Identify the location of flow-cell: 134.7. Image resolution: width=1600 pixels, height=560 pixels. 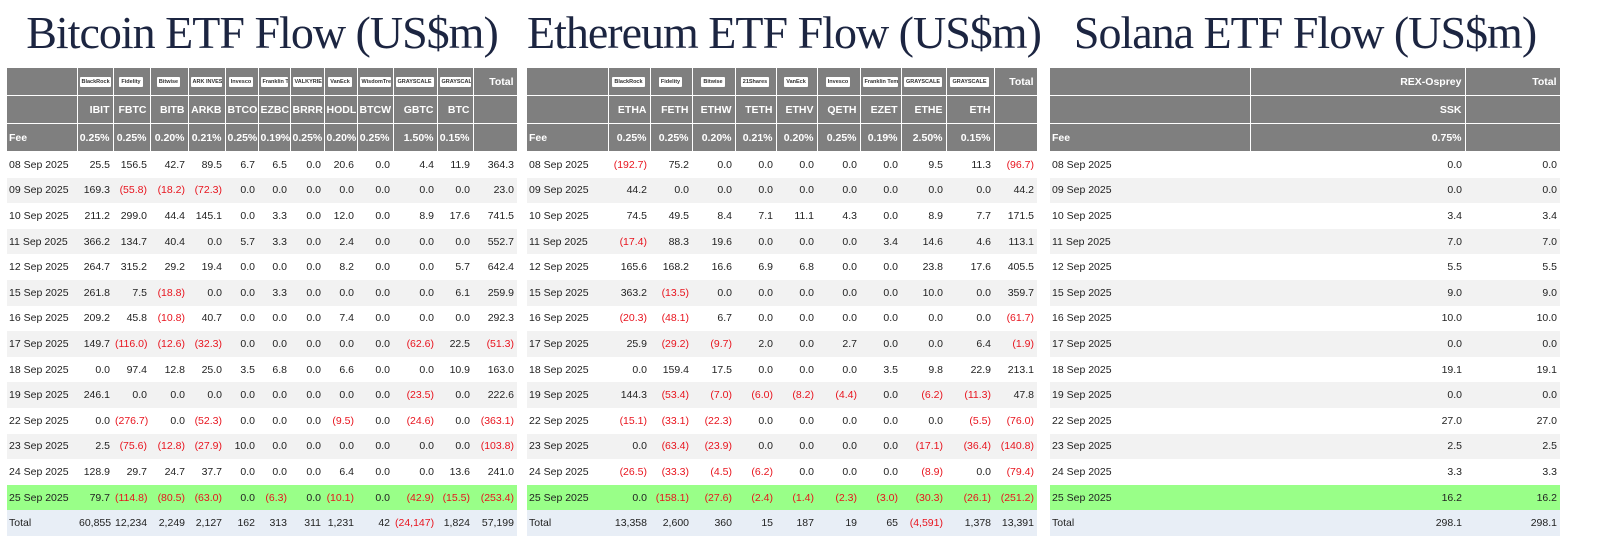
(131, 241).